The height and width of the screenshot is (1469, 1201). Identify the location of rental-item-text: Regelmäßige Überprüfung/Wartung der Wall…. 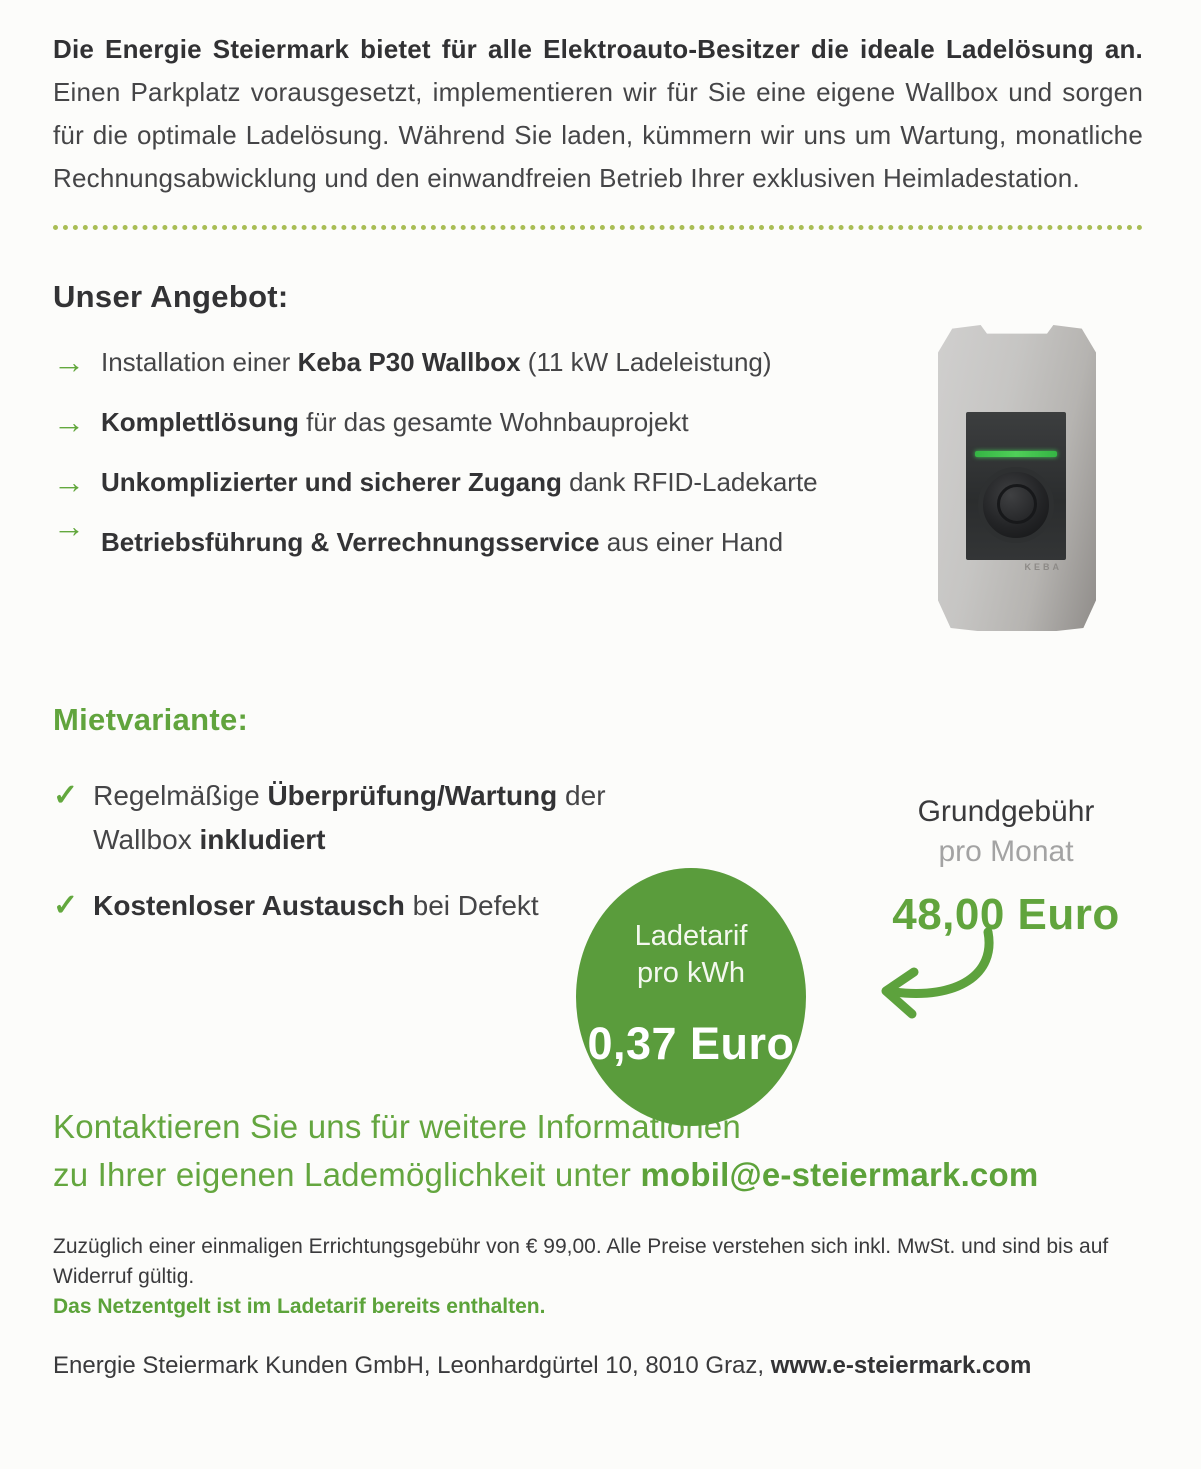
(349, 817).